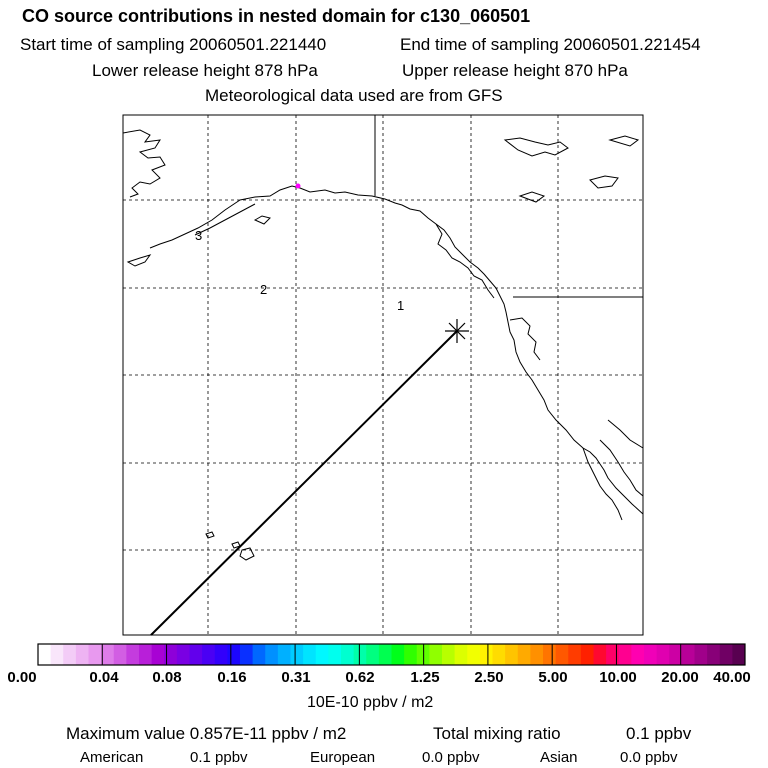 This screenshot has width=768, height=768. Describe the element at coordinates (489, 677) in the screenshot. I see `colorbar-tick-7: 2.50` at that location.